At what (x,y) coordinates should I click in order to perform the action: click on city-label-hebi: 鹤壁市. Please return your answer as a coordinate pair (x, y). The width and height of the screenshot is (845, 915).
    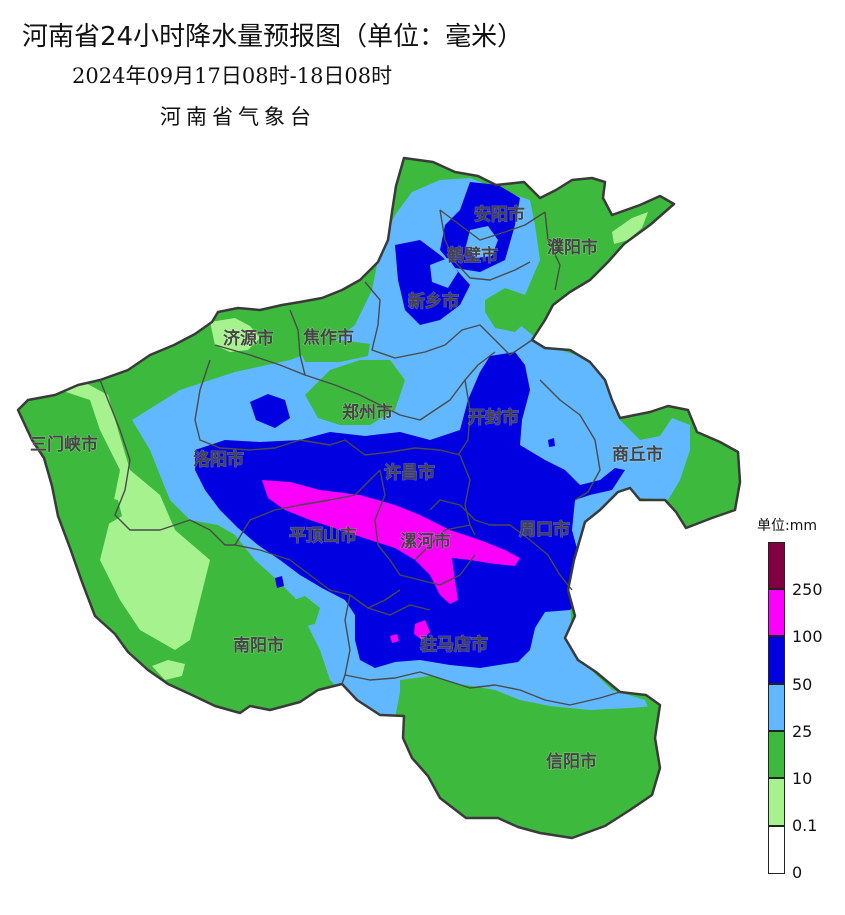
    Looking at the image, I should click on (472, 255).